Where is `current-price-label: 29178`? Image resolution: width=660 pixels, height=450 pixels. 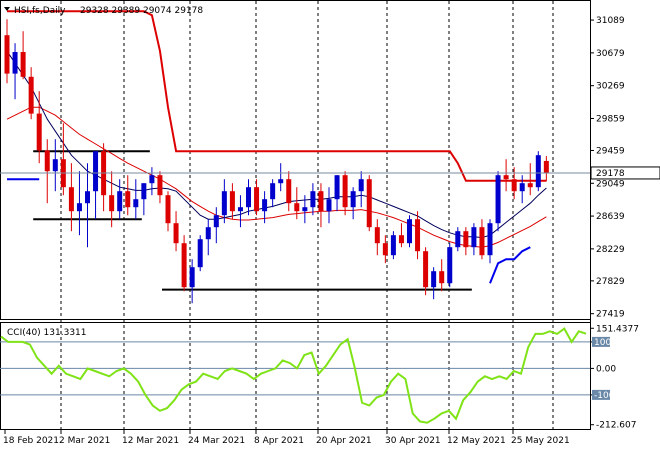 current-price-label: 29178 is located at coordinates (610, 174).